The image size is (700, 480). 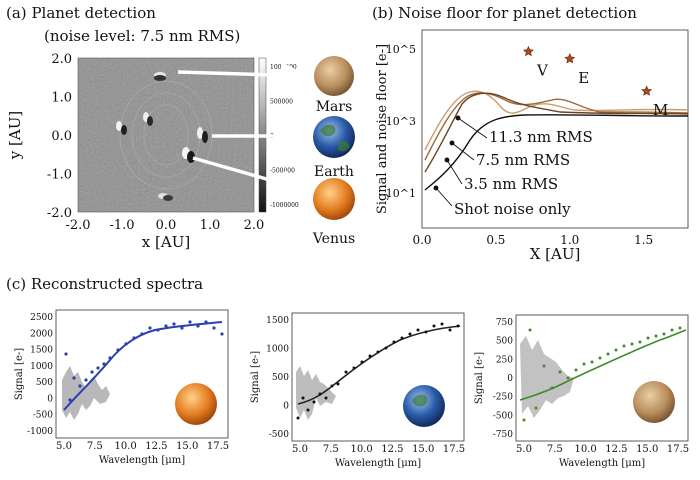 I want to click on panel-b-label: (b), so click(x=383, y=13).